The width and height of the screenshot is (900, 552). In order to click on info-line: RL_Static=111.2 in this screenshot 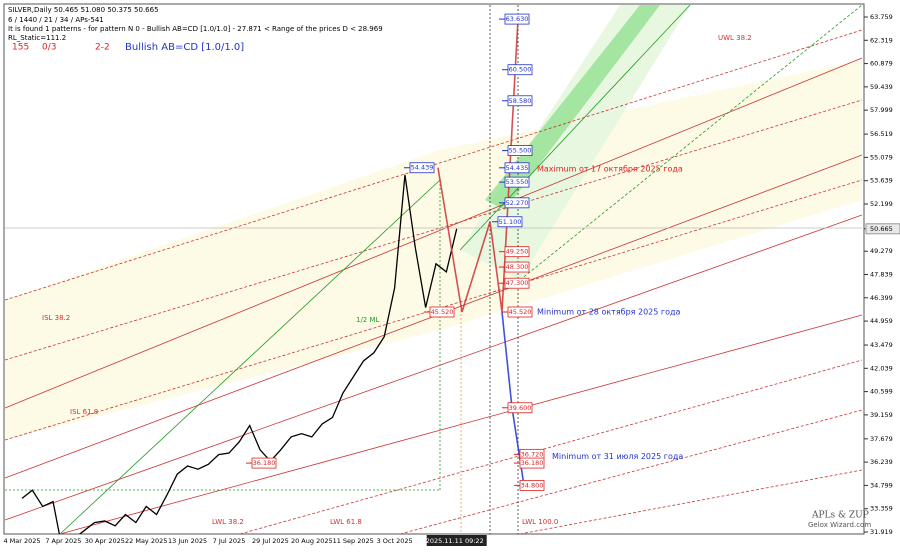, I will do `click(37, 38)`.